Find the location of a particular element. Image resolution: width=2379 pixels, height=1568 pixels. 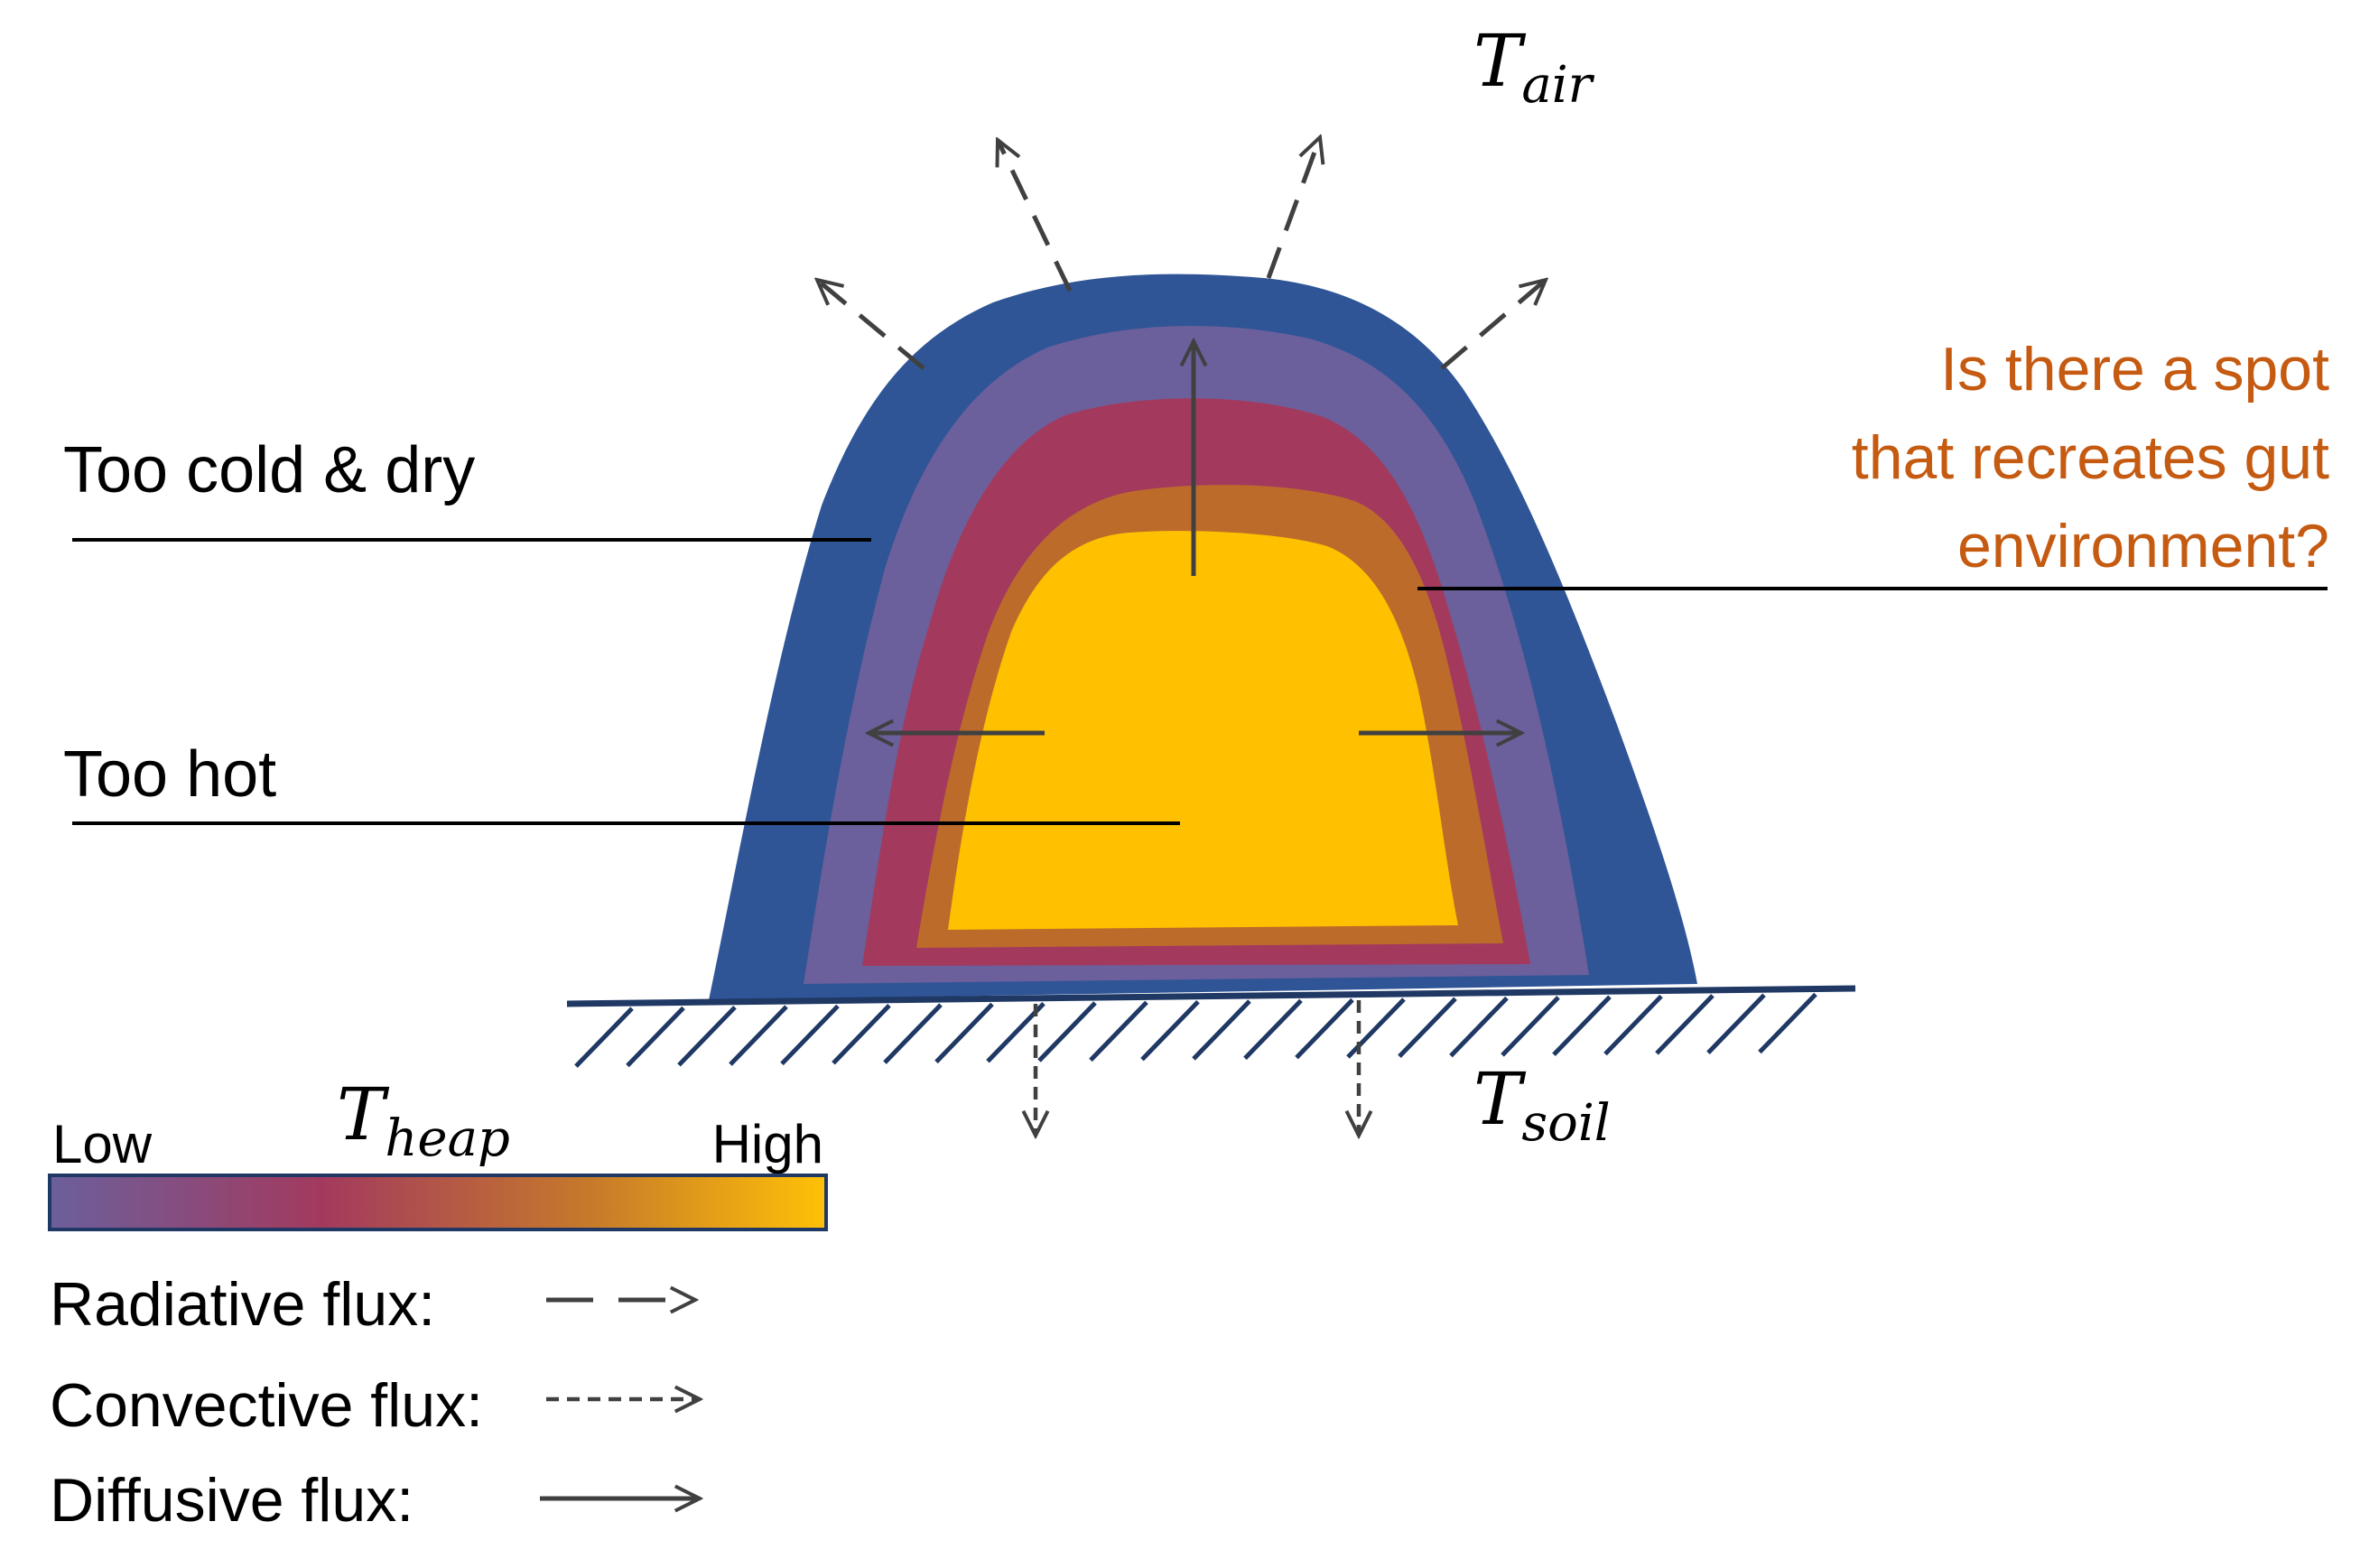

ground-line is located at coordinates (1211, 996).